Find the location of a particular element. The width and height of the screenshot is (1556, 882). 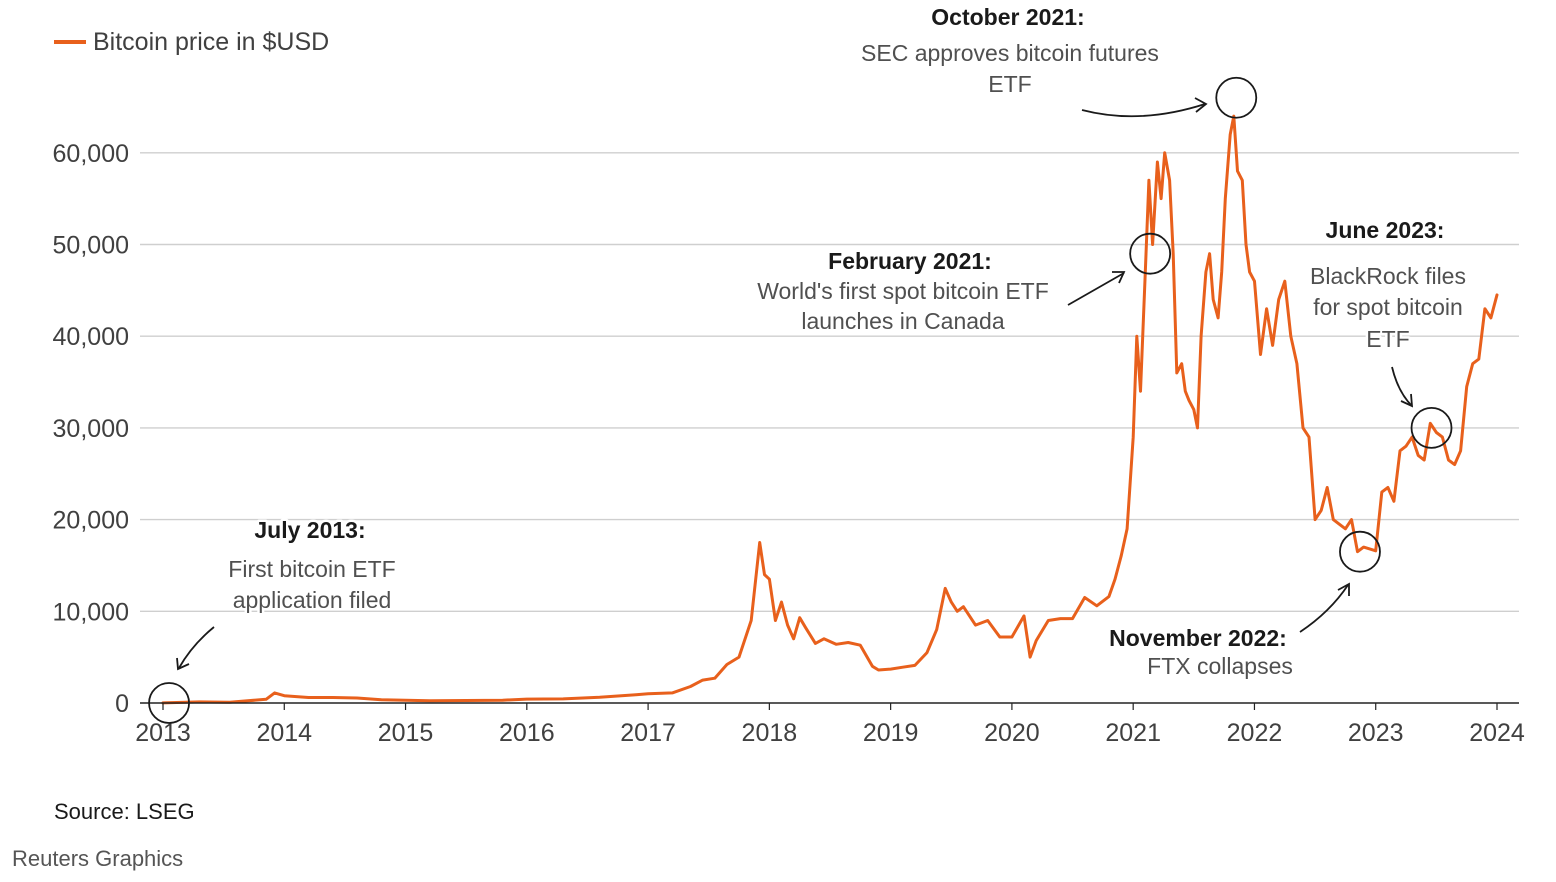

x-tick-label: 2024 is located at coordinates (1497, 733).